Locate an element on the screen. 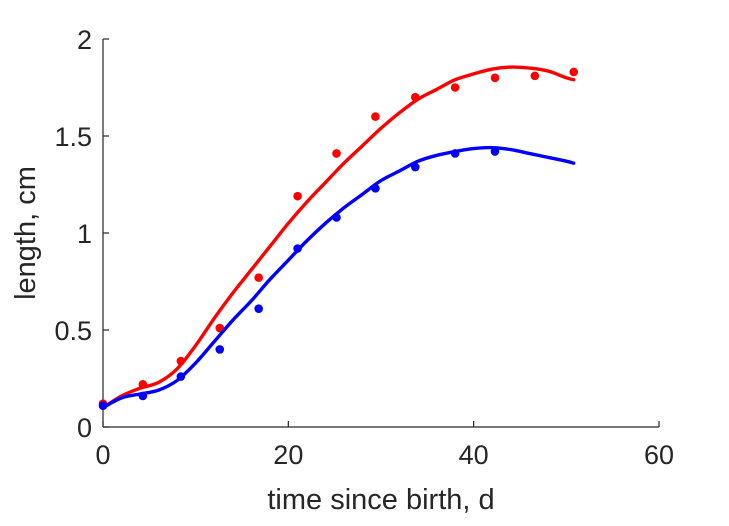  y-tick-label: 0.5 is located at coordinates (73, 331).